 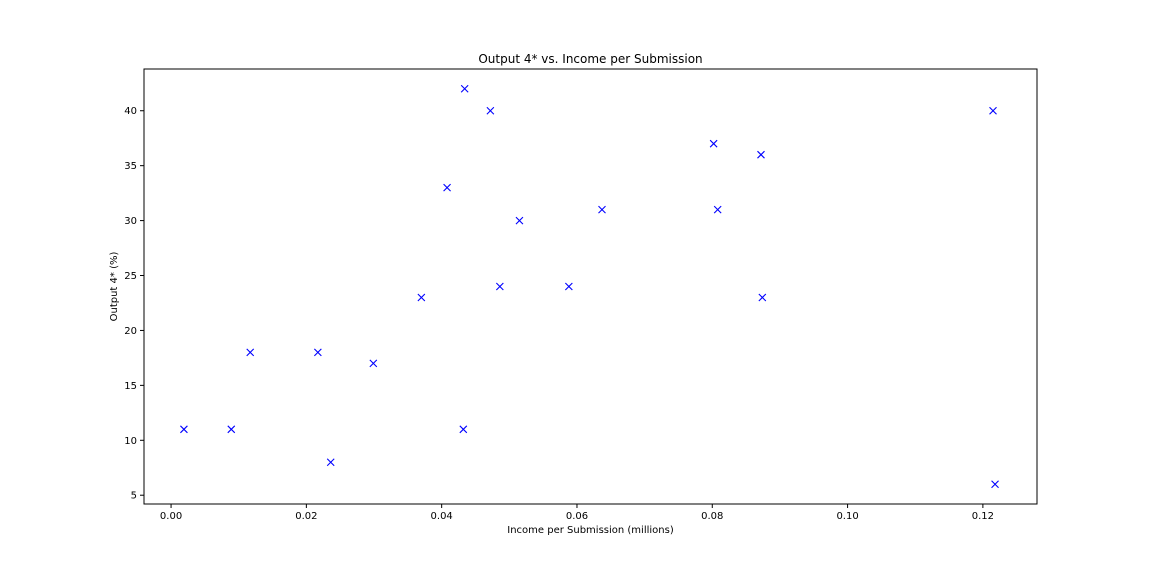 I want to click on y-tick-label: 40, so click(x=130, y=111).